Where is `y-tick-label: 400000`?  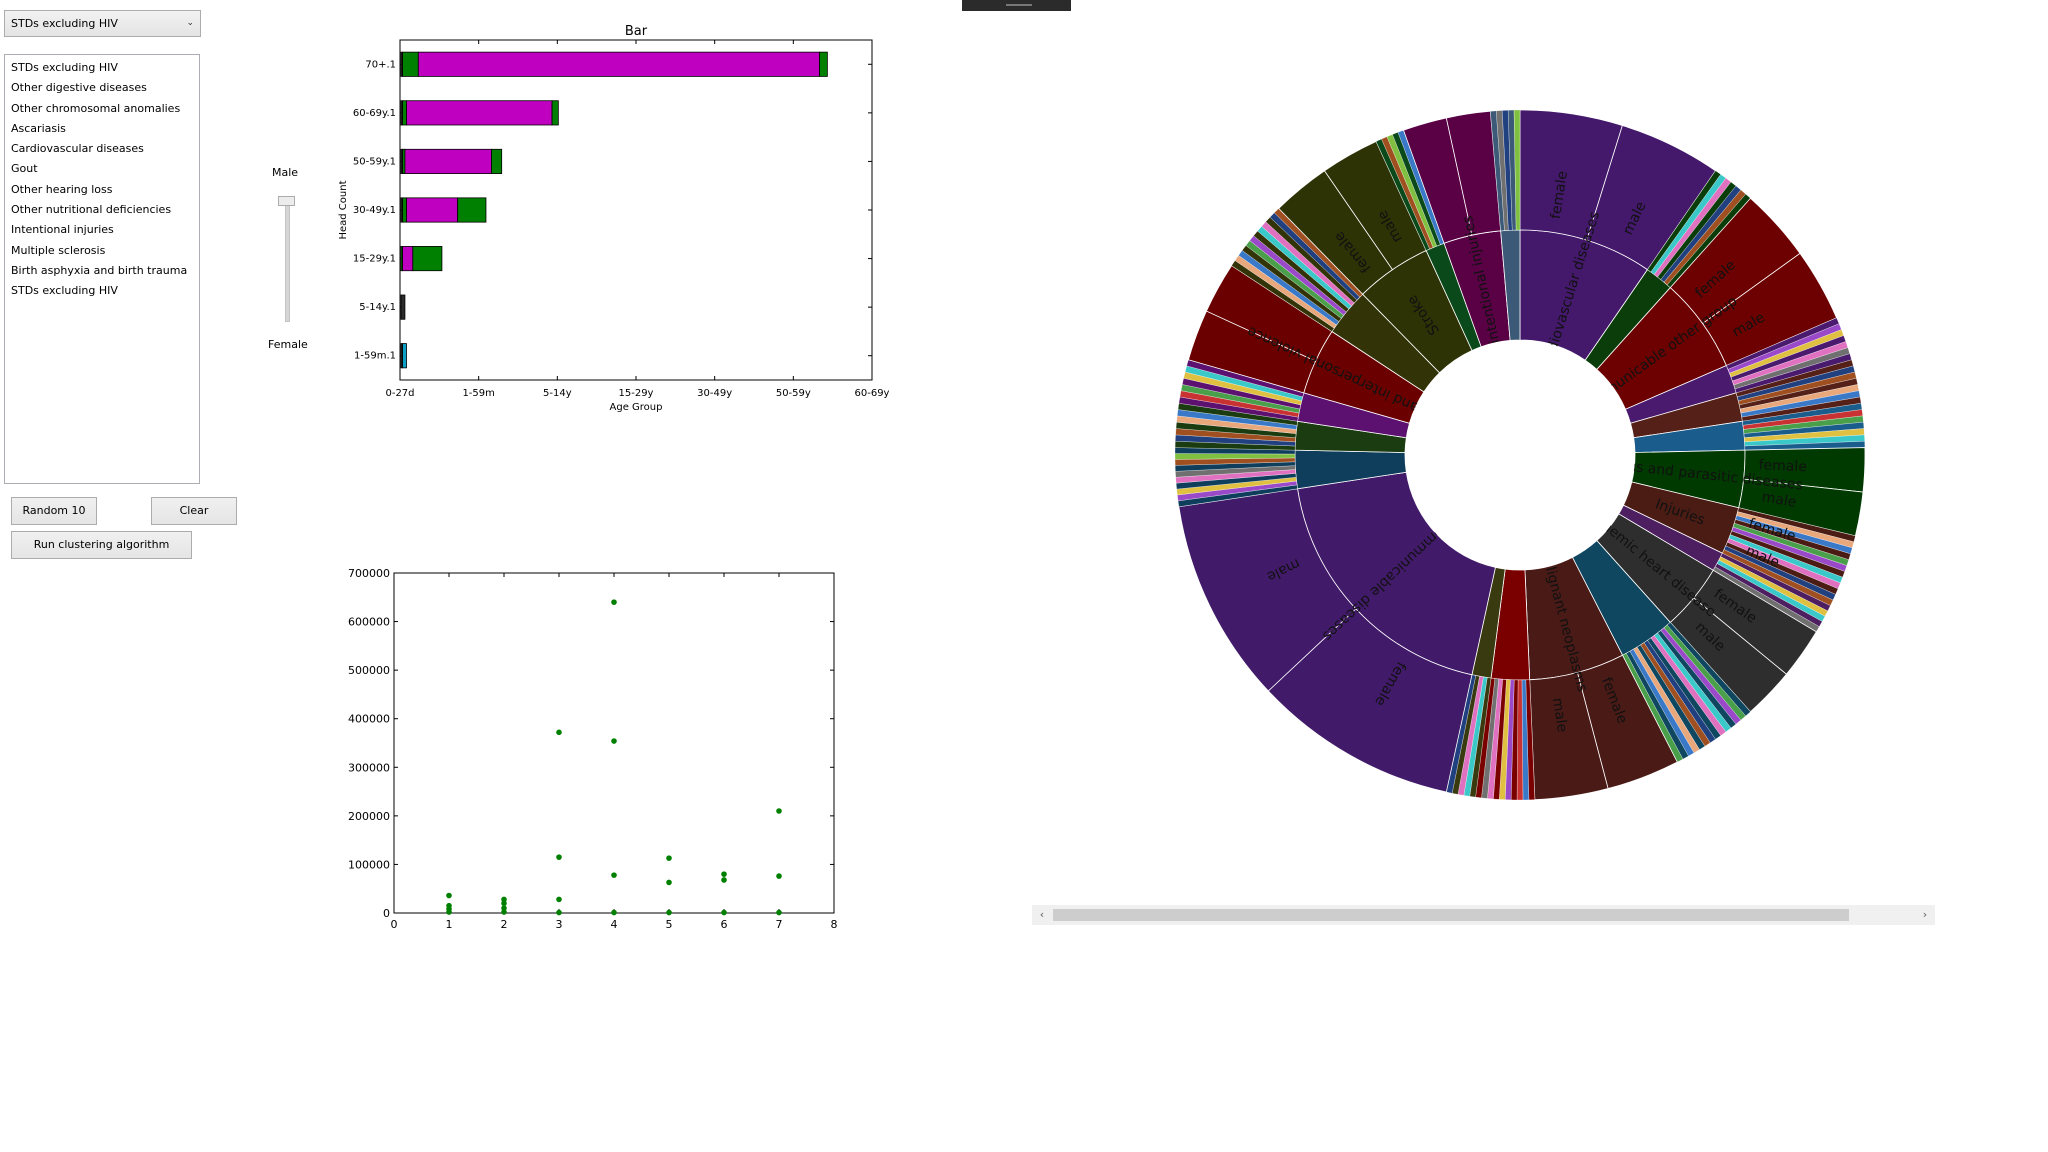
y-tick-label: 400000 is located at coordinates (369, 719).